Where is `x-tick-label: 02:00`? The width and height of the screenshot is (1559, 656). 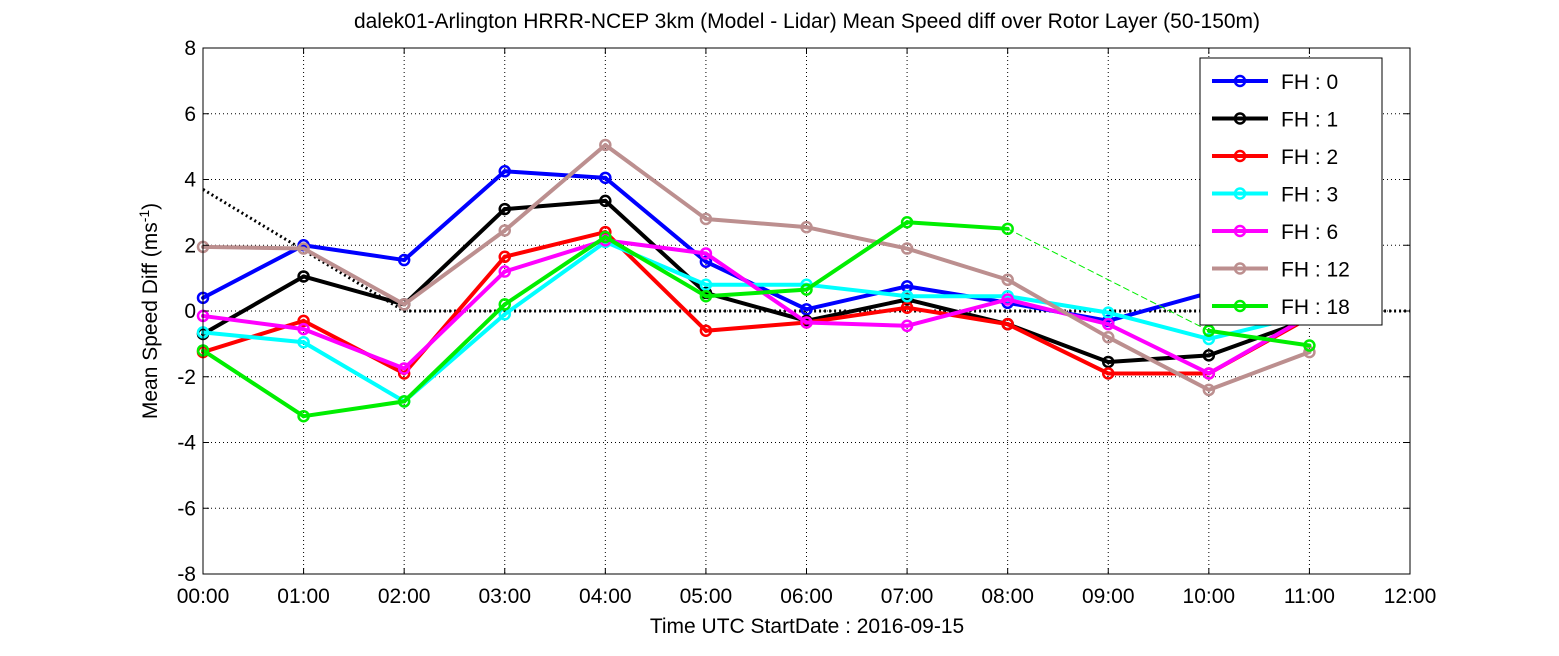
x-tick-label: 02:00 is located at coordinates (404, 596).